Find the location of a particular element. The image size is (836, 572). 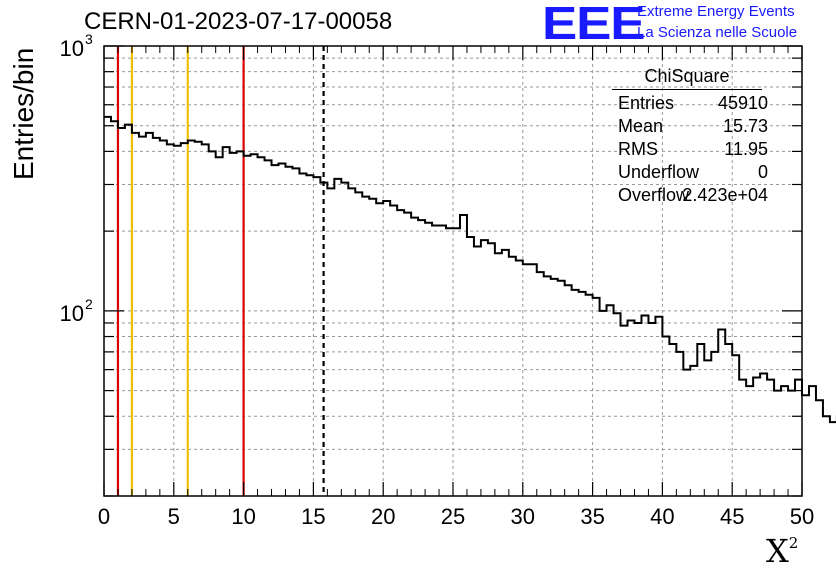

x-tick-label: 45 is located at coordinates (732, 516).